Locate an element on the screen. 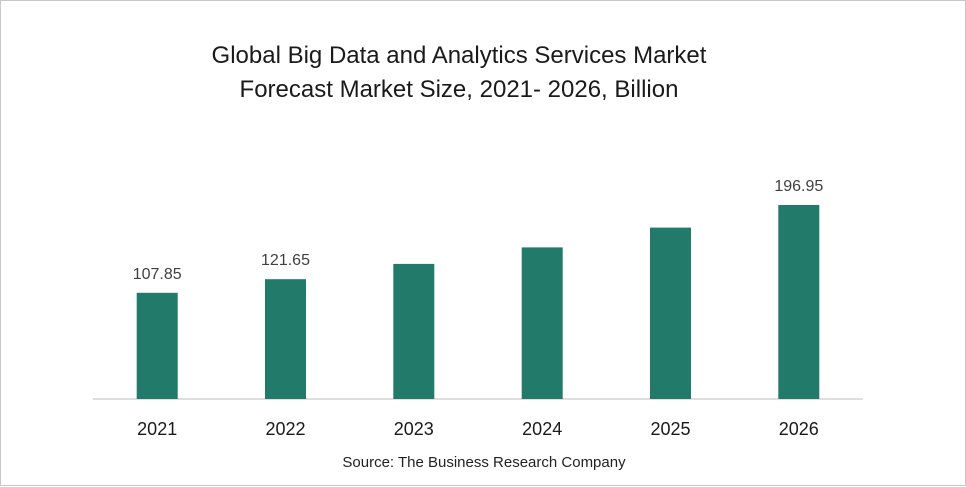 The image size is (966, 487). x-tick-label-2022: 2022 is located at coordinates (285, 429).